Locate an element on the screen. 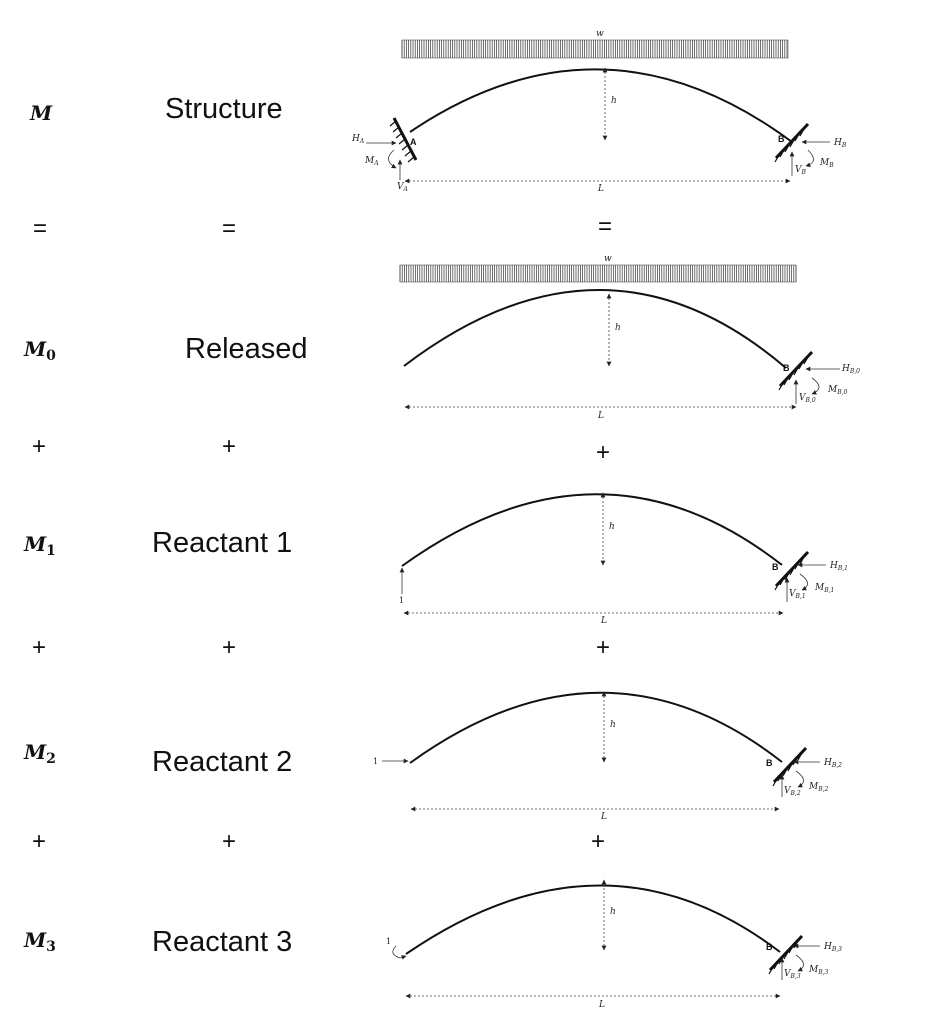  reaction-vb: VB,0 is located at coordinates (804, 391).